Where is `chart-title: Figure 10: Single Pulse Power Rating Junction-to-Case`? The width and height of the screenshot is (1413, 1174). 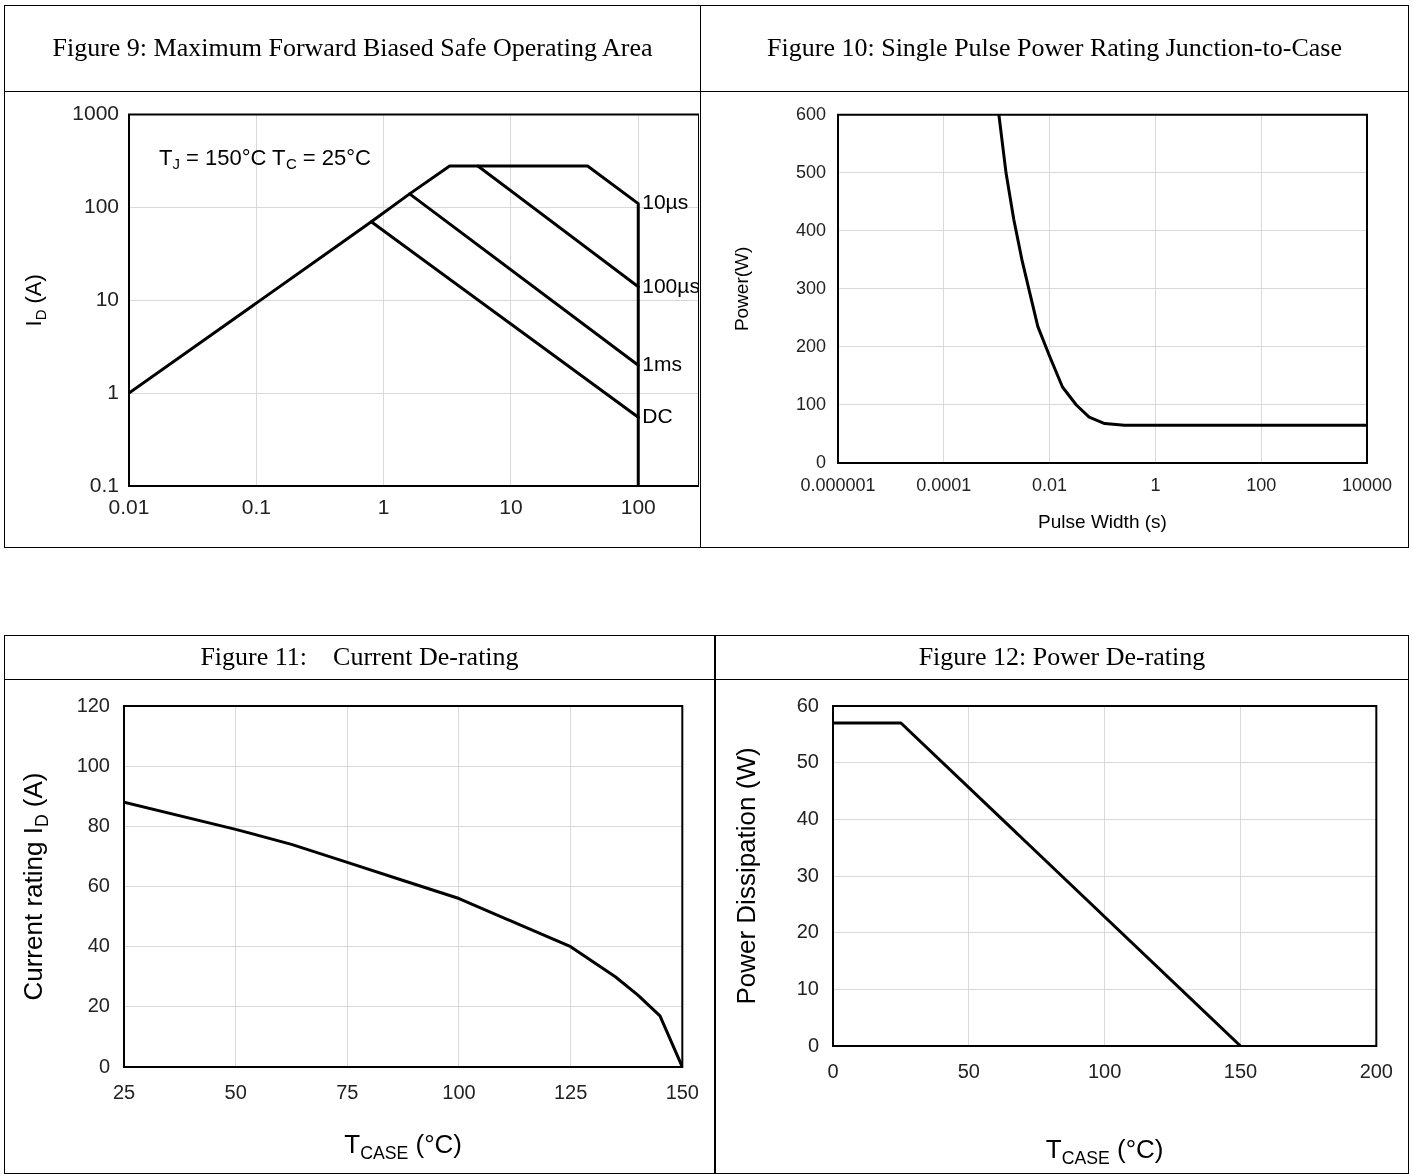
chart-title: Figure 10: Single Pulse Power Rating Junction-to-Case is located at coordinates (1054, 49).